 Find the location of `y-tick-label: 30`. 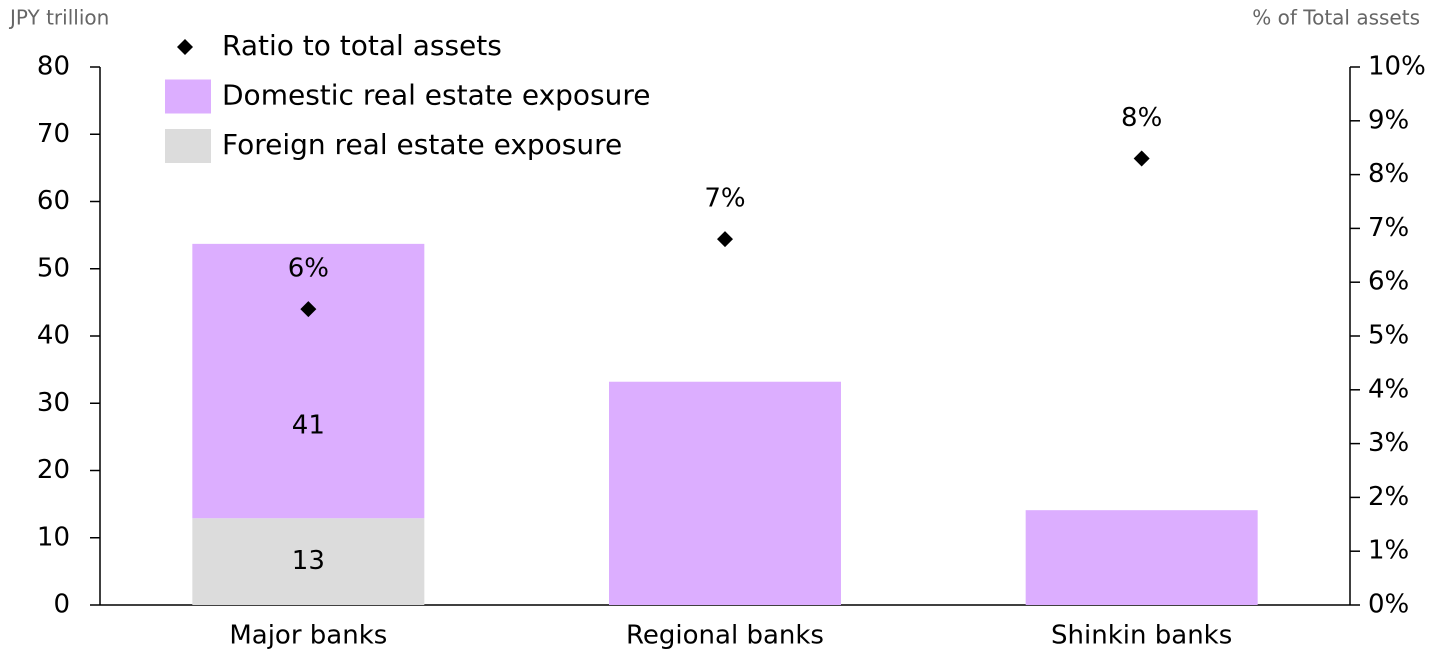

y-tick-label: 30 is located at coordinates (53, 403).